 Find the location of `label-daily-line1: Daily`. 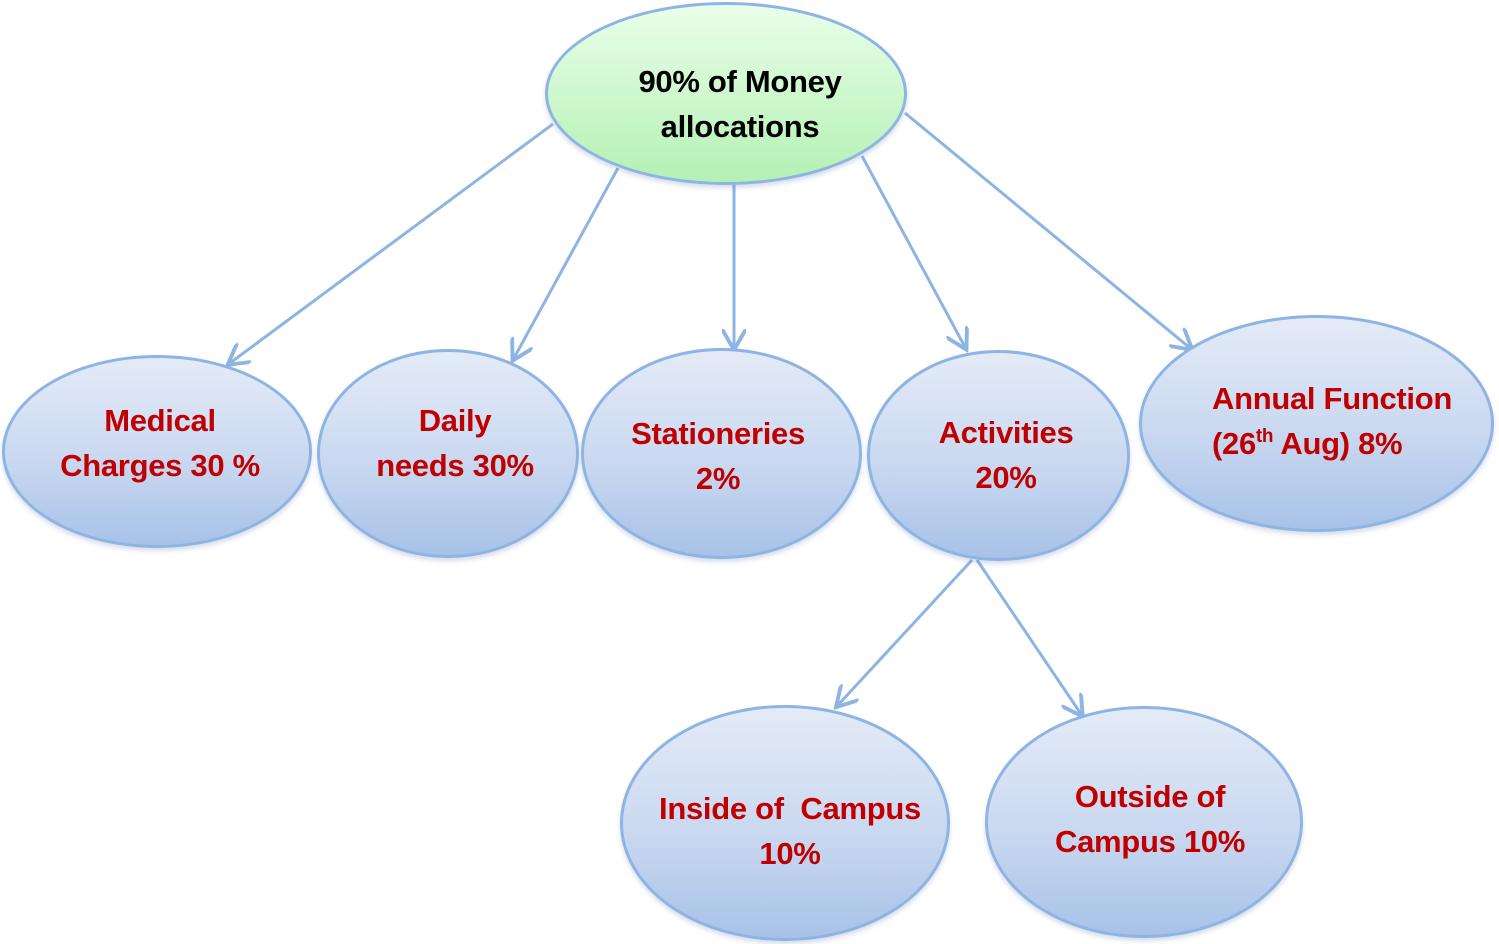

label-daily-line1: Daily is located at coordinates (455, 420).